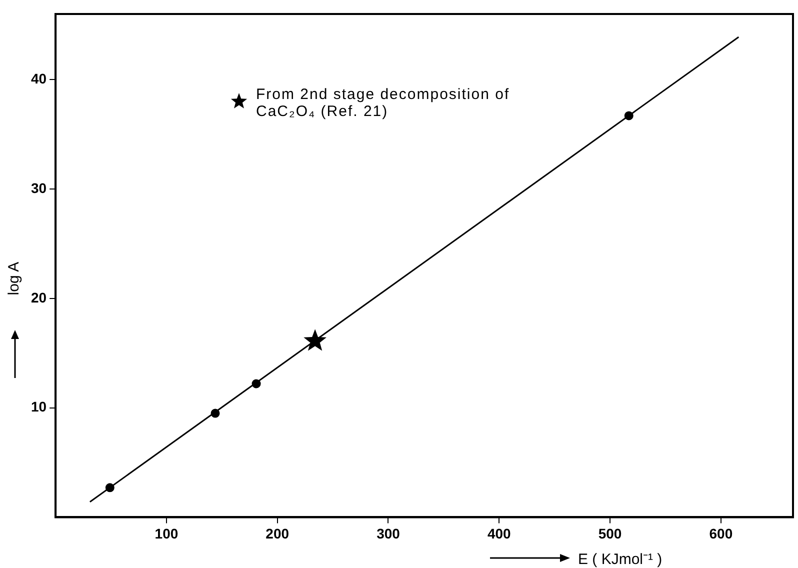 This screenshot has height=568, width=798. Describe the element at coordinates (38, 406) in the screenshot. I see `y-tick-label: 10` at that location.